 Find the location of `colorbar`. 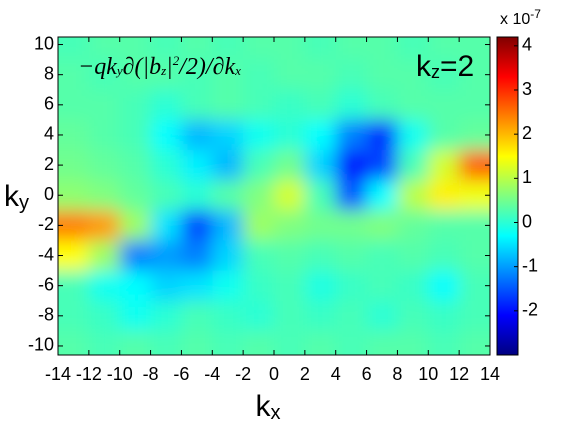

colorbar is located at coordinates (507, 196).